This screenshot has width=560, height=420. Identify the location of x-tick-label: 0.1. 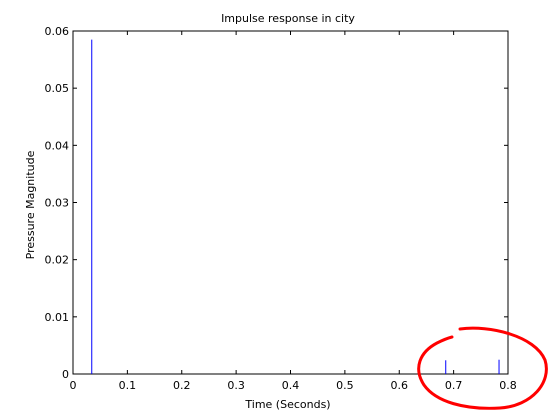
(128, 385).